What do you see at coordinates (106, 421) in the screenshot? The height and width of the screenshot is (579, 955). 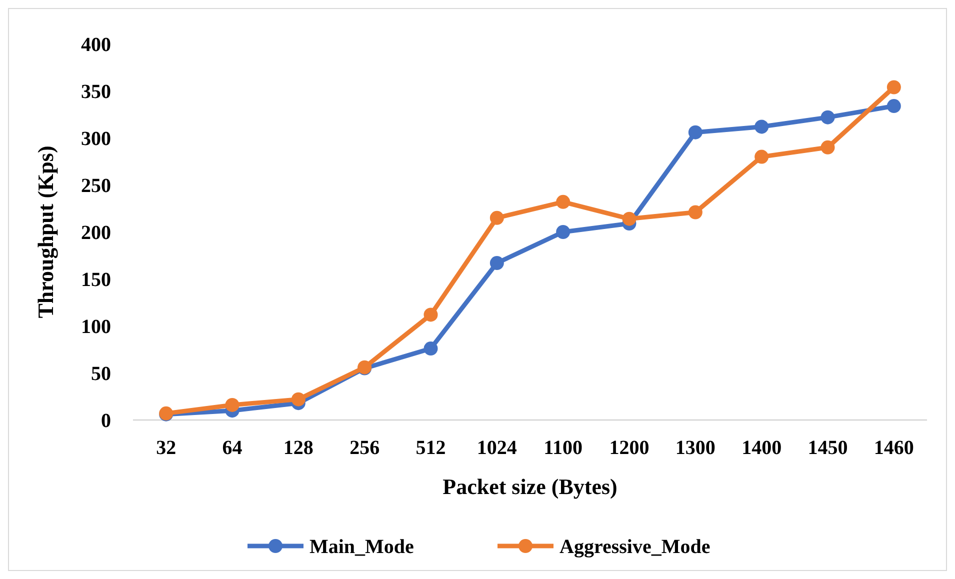 I see `y-tick-label: 0` at bounding box center [106, 421].